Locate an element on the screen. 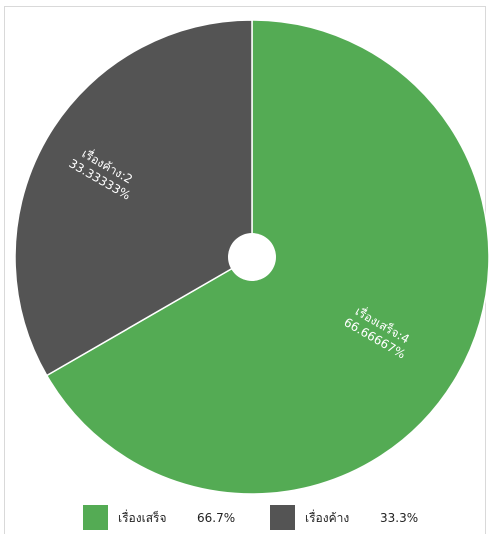 This screenshot has width=489, height=538. legend-percent-2: 33.3% is located at coordinates (399, 518).